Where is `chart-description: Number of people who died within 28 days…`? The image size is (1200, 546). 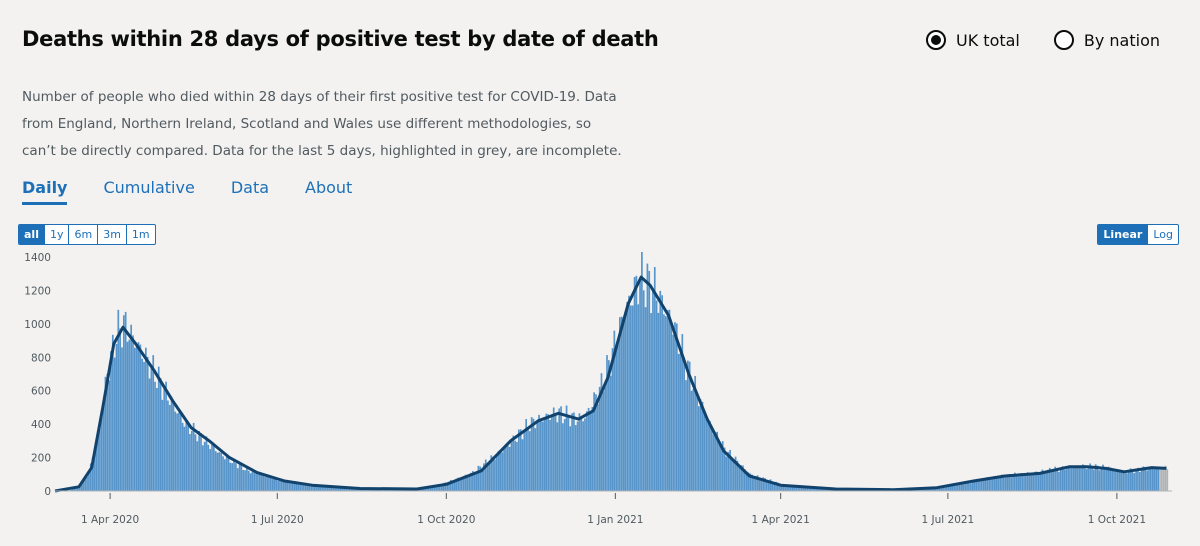 chart-description: Number of people who died within 28 days… is located at coordinates (322, 124).